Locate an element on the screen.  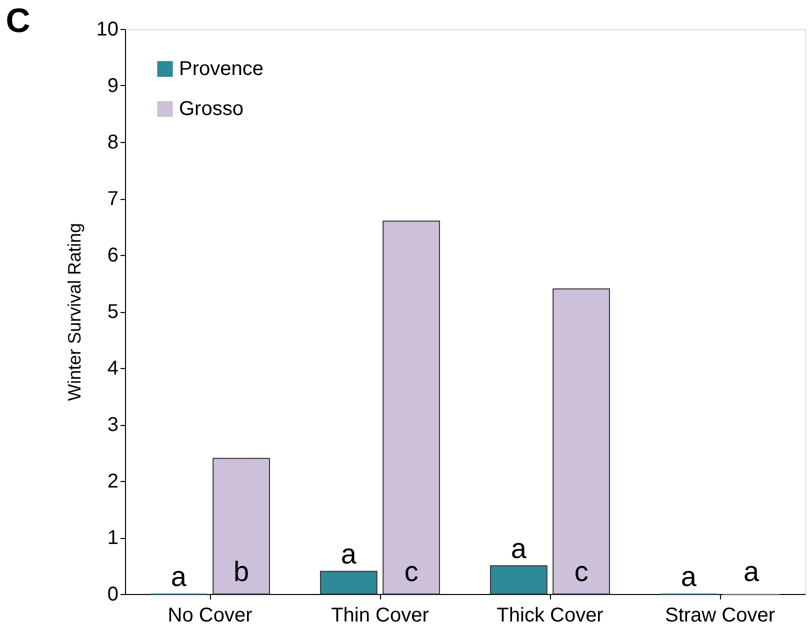
y-axis-title: Winter Survival Rating is located at coordinates (74, 312).